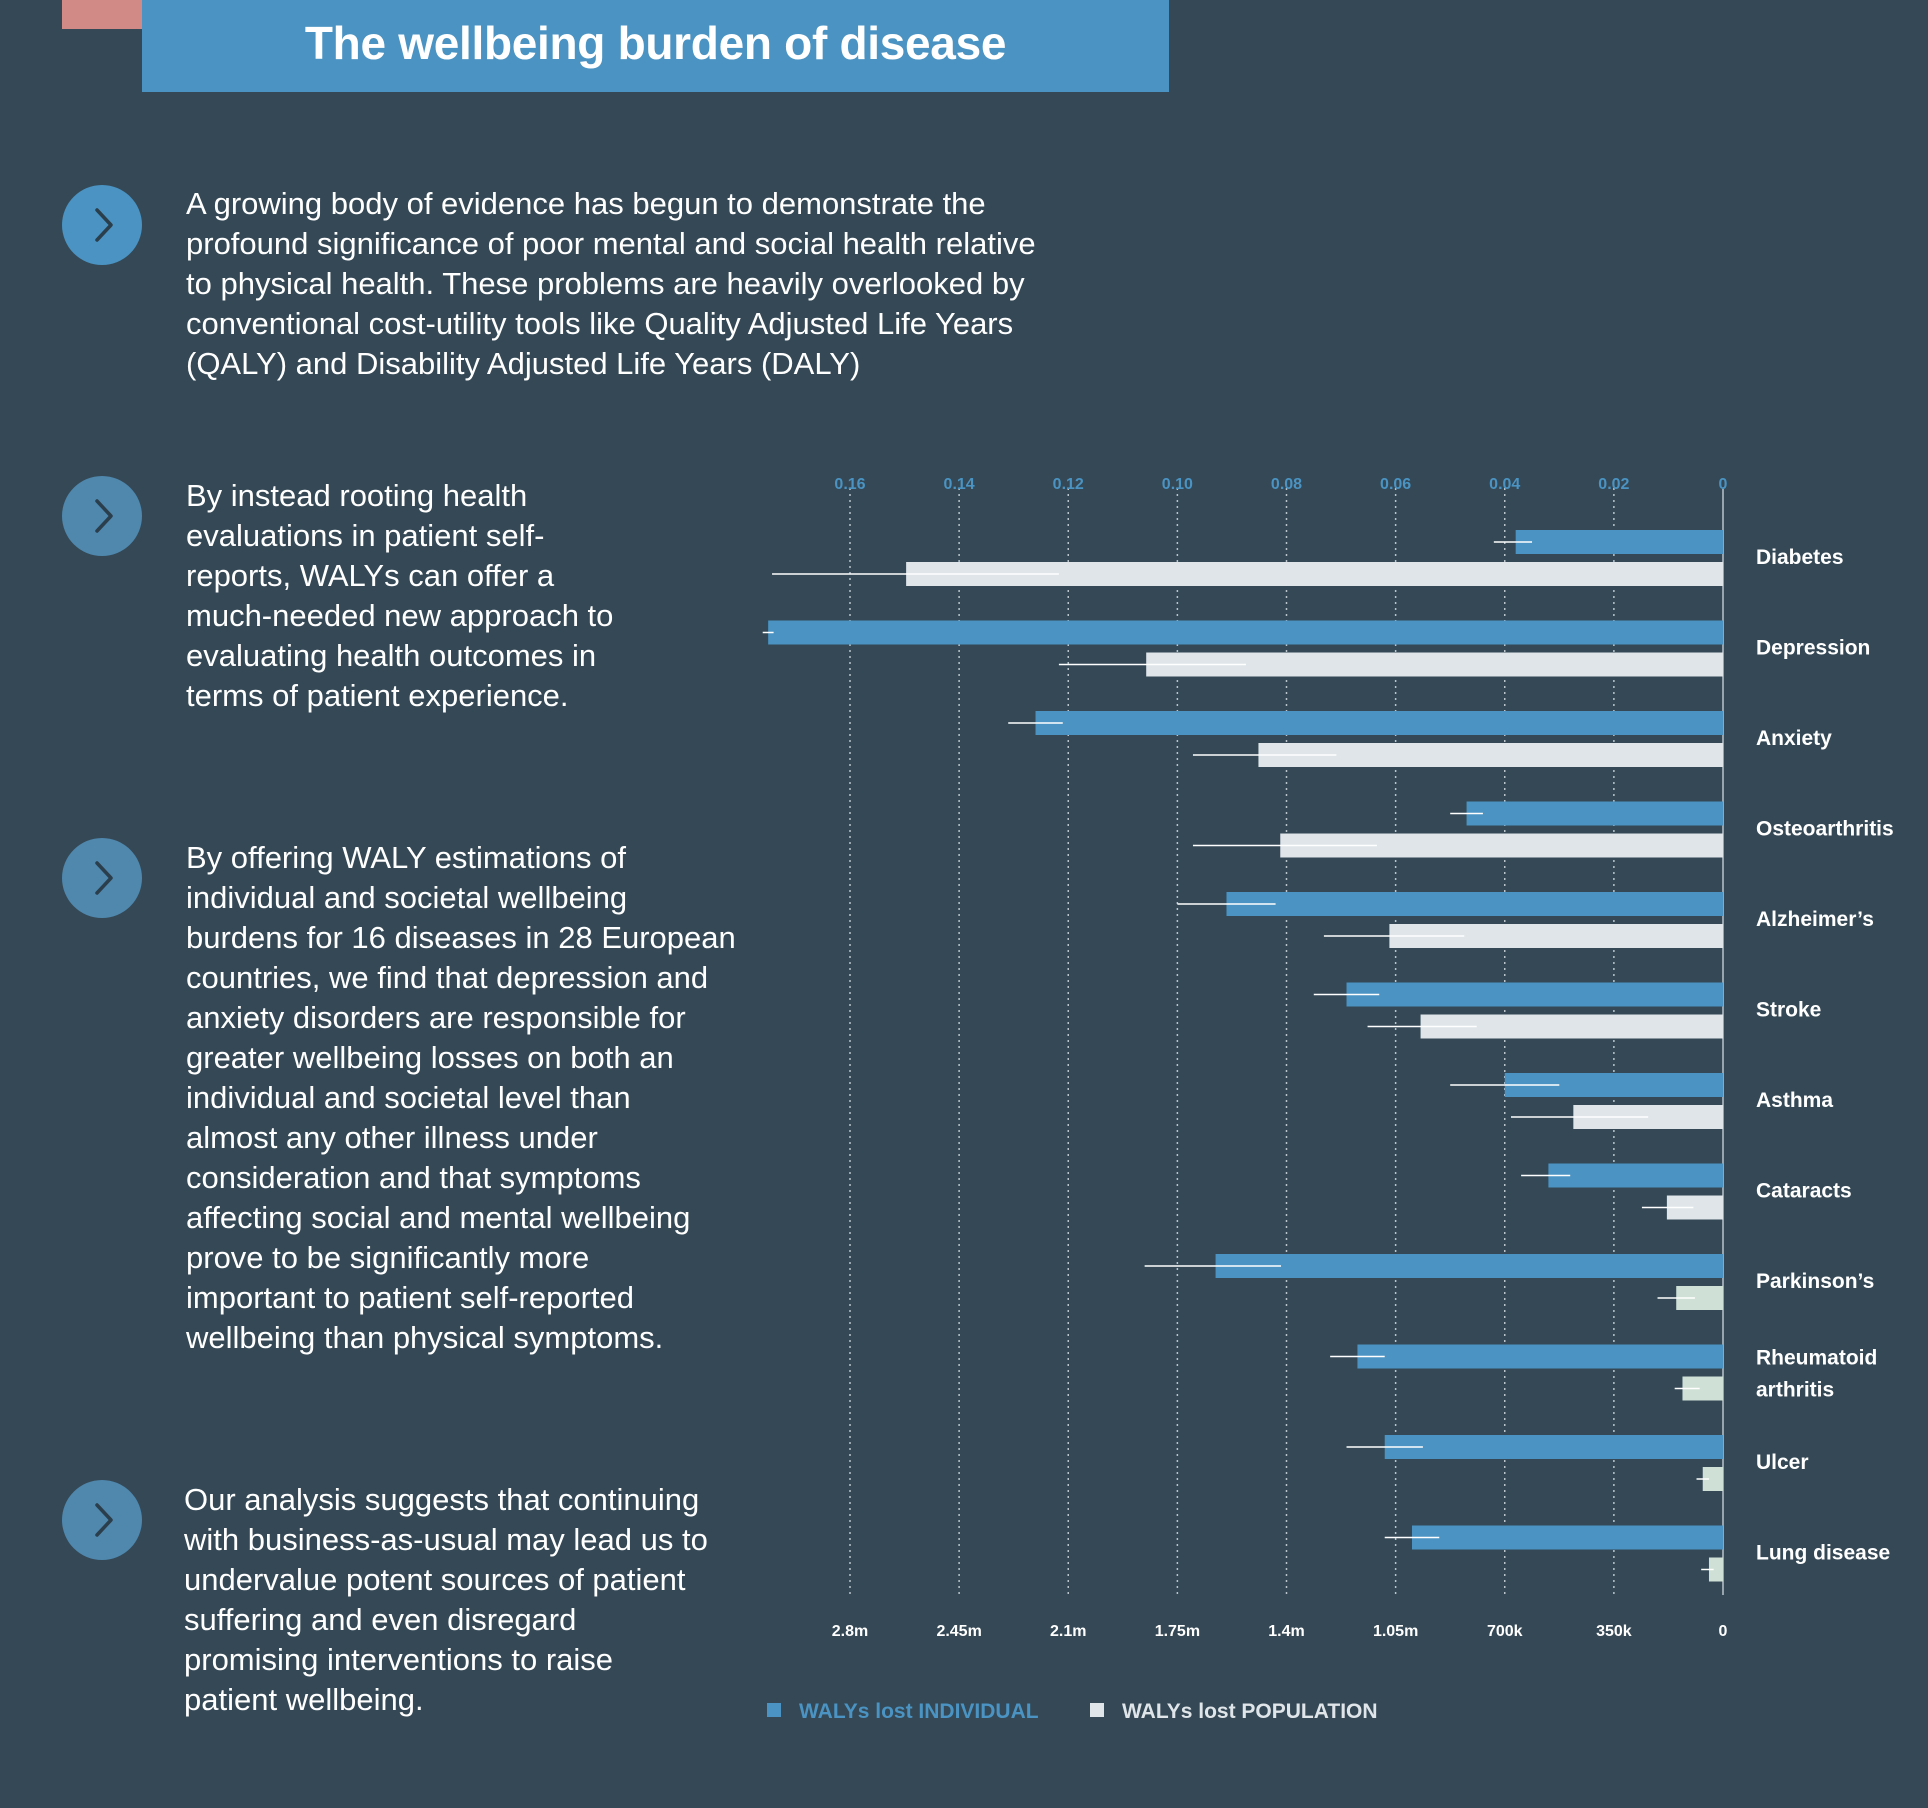 Image resolution: width=1928 pixels, height=1808 pixels. What do you see at coordinates (413, 1177) in the screenshot?
I see `paragraph-line: consideration and that symptoms` at bounding box center [413, 1177].